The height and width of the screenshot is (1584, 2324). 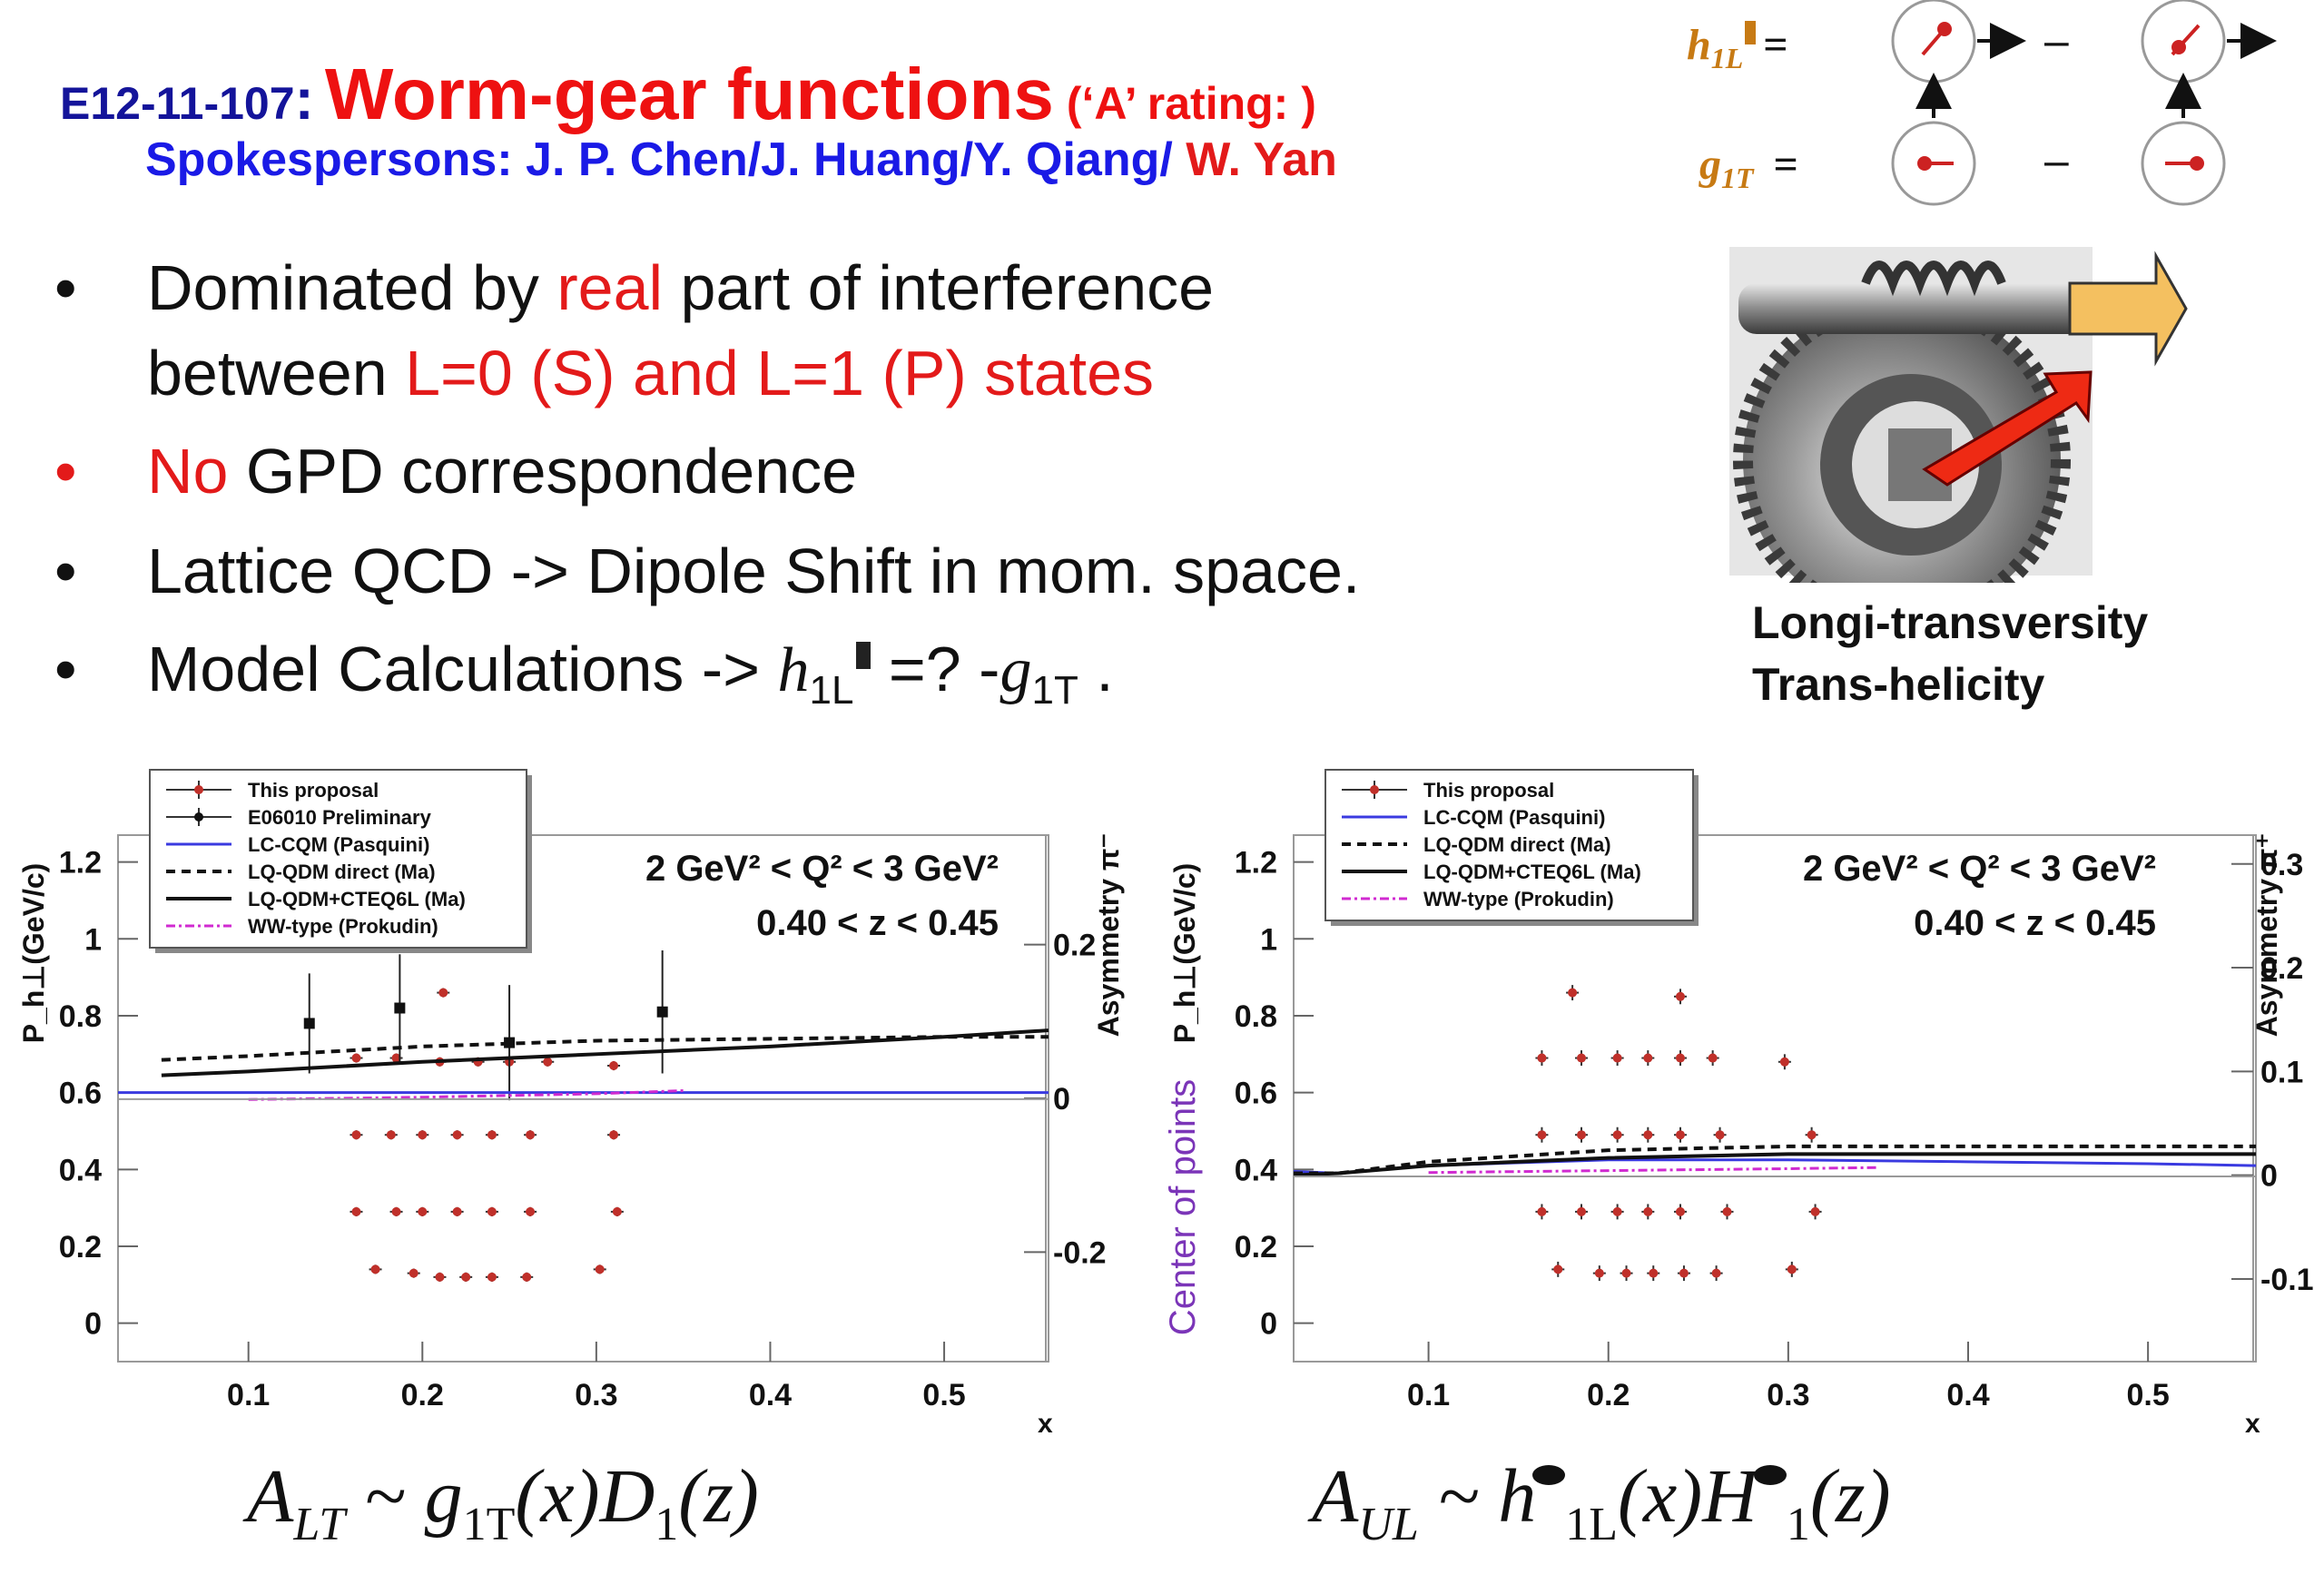 I want to click on g1T-label: g1T =, so click(x=1748, y=167).